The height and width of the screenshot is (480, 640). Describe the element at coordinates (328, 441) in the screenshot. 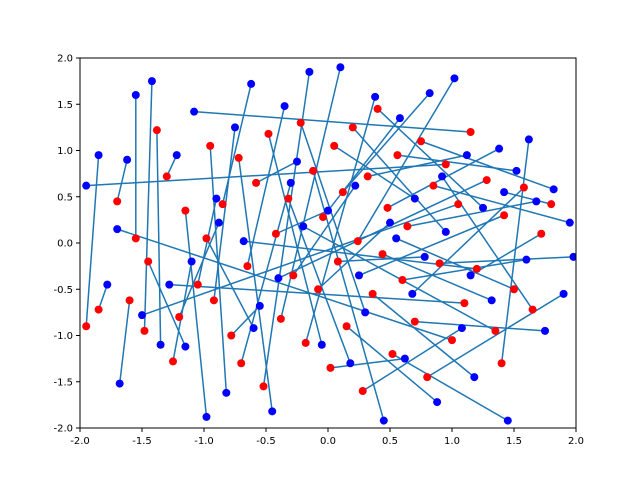

I see `x-tick-label: 0.0` at that location.